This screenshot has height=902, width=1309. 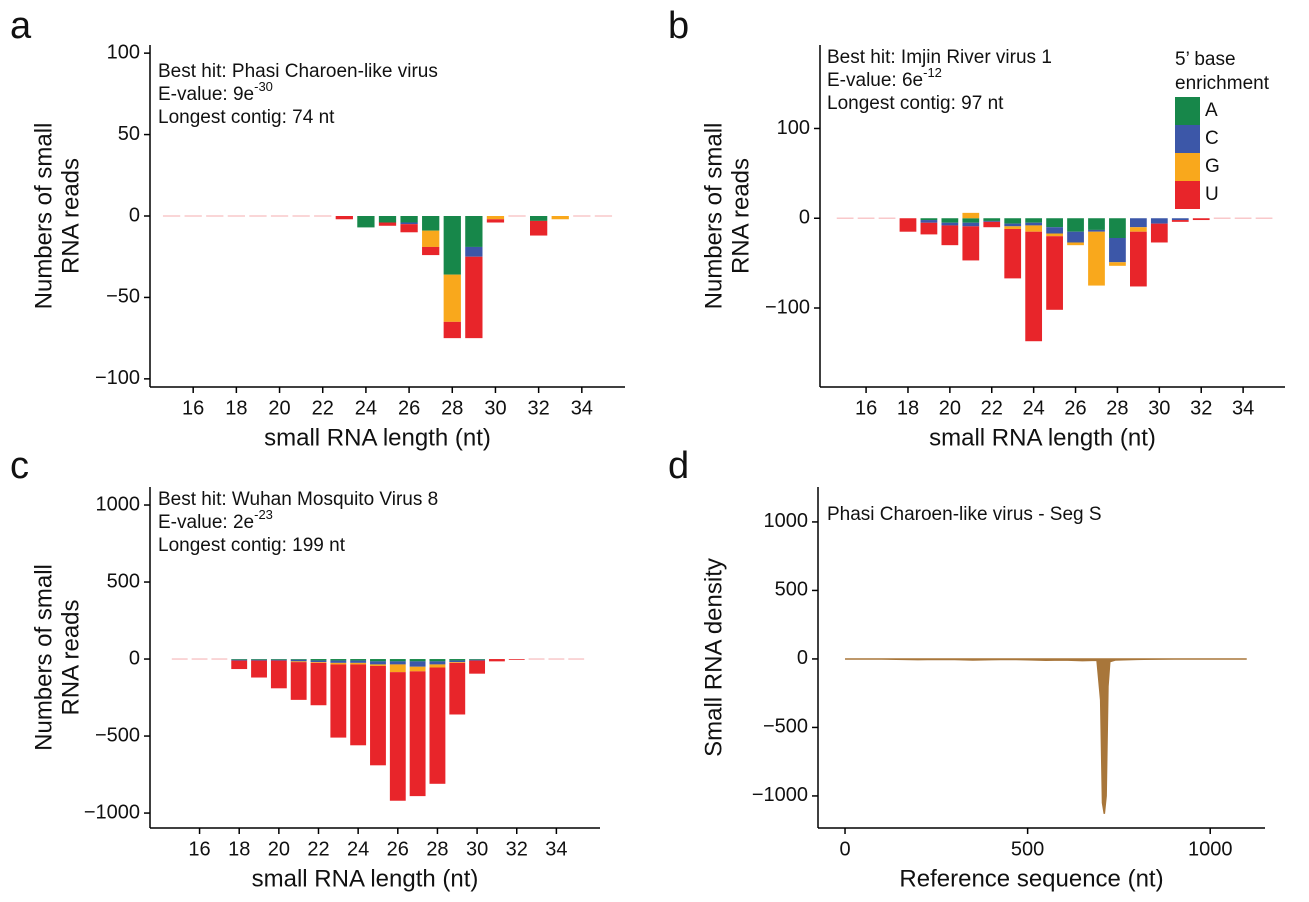 I want to click on y-tick-label: −50, so click(x=123, y=297).